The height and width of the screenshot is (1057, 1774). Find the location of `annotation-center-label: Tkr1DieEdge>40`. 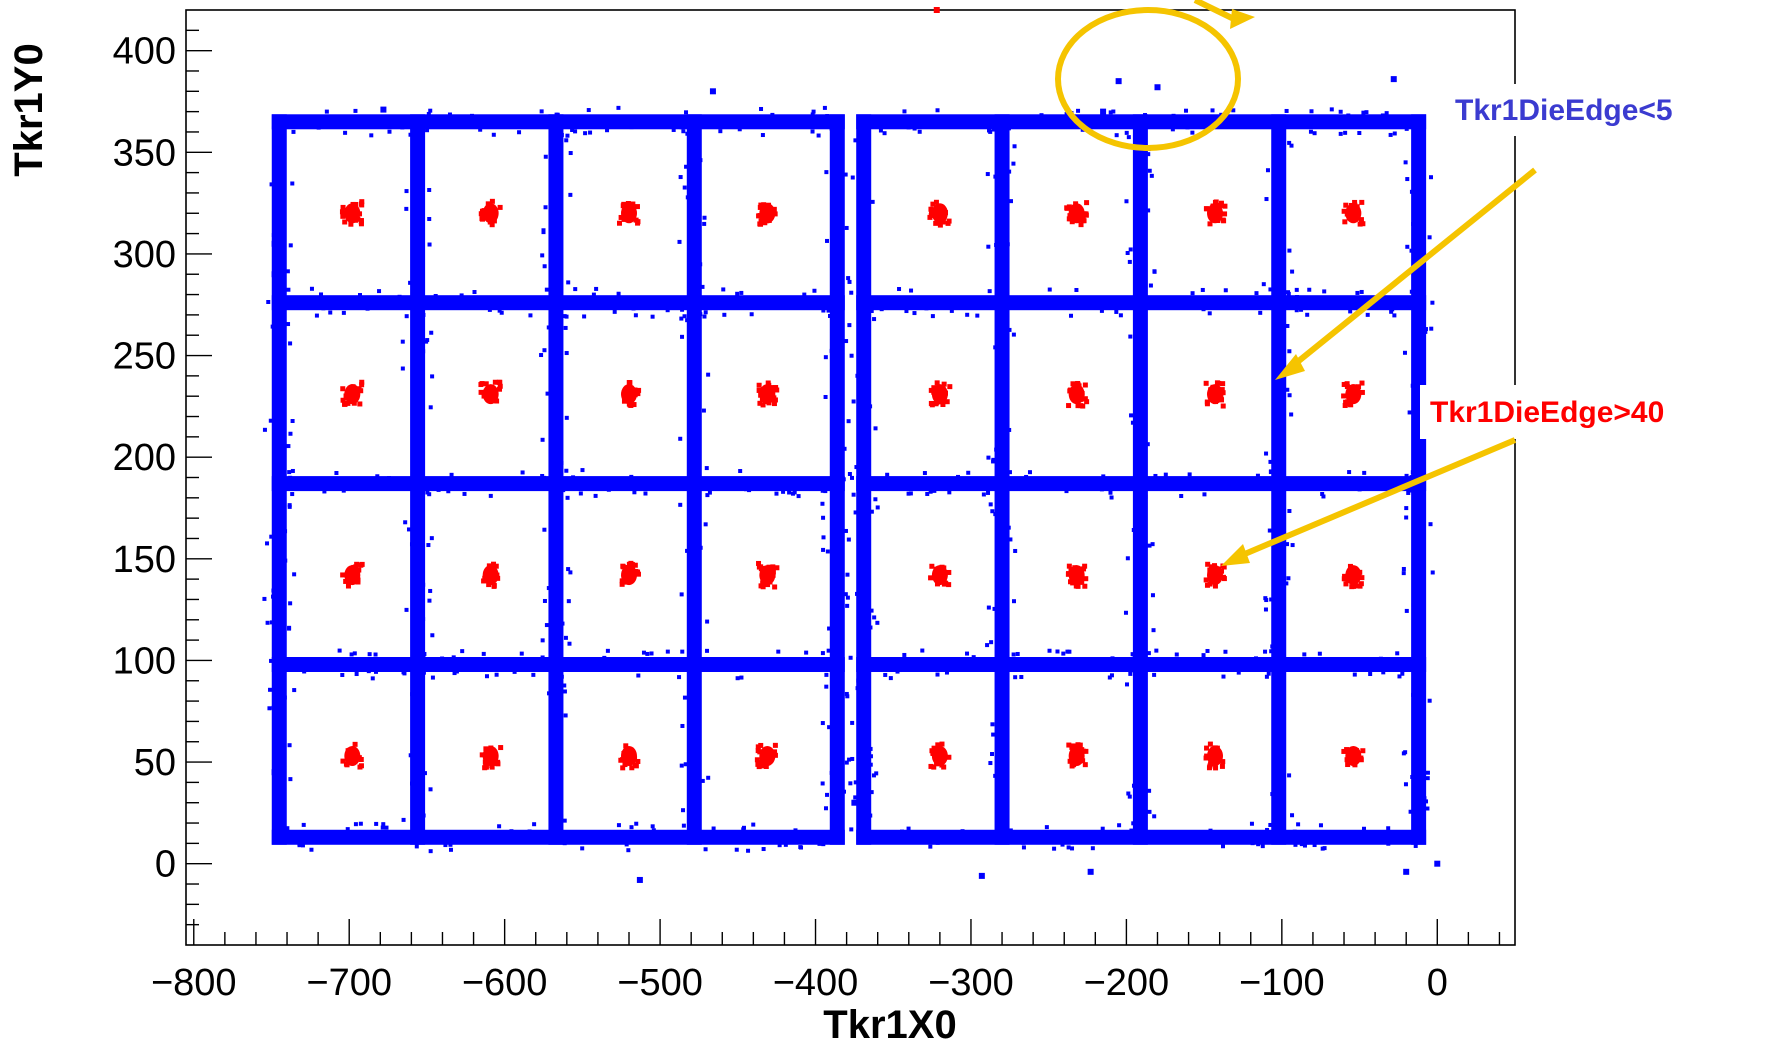

annotation-center-label: Tkr1DieEdge>40 is located at coordinates (1547, 412).